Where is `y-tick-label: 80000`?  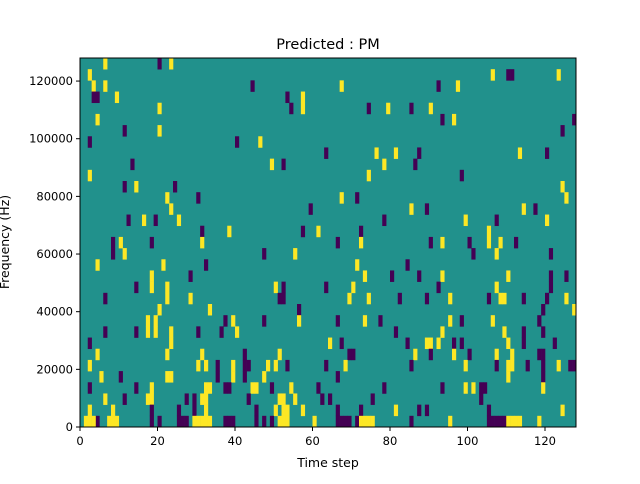
y-tick-label: 80000 is located at coordinates (54, 196).